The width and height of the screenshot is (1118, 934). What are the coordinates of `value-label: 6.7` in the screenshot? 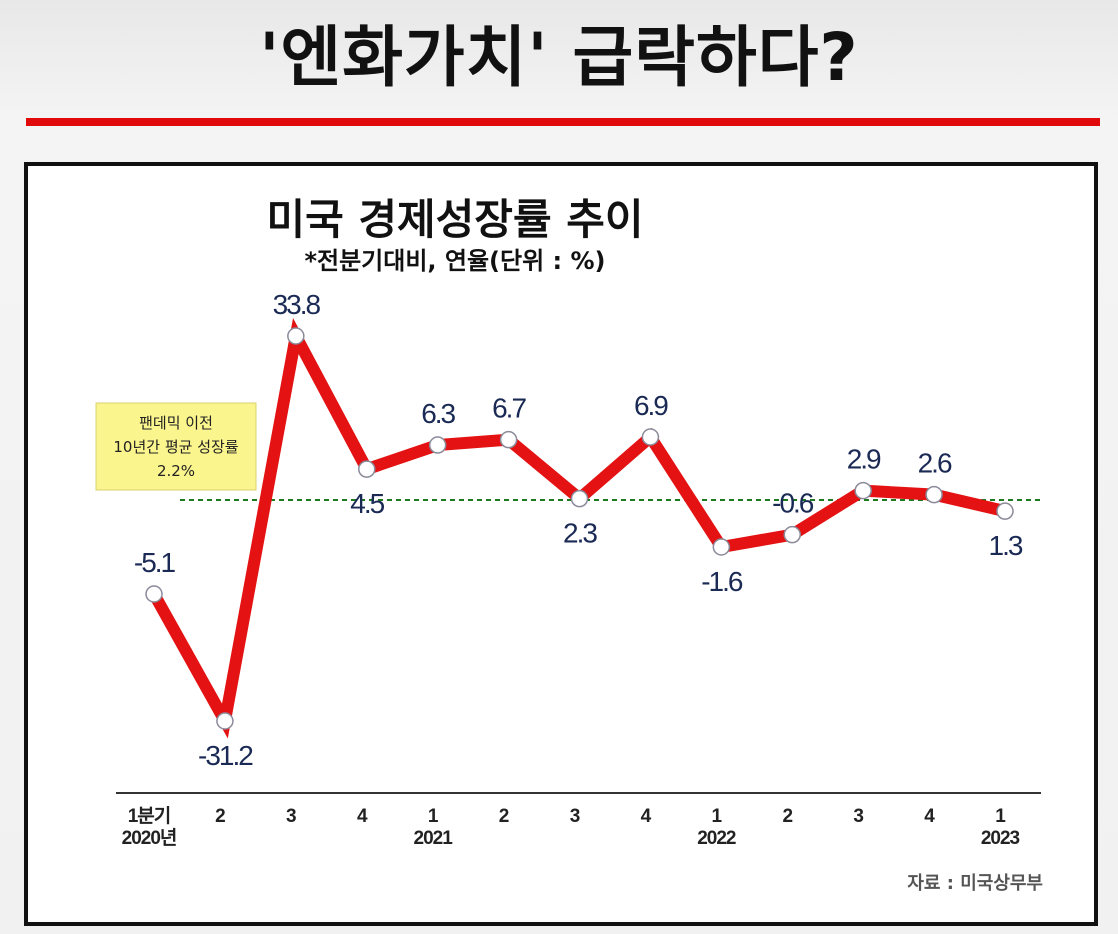 It's located at (509, 408).